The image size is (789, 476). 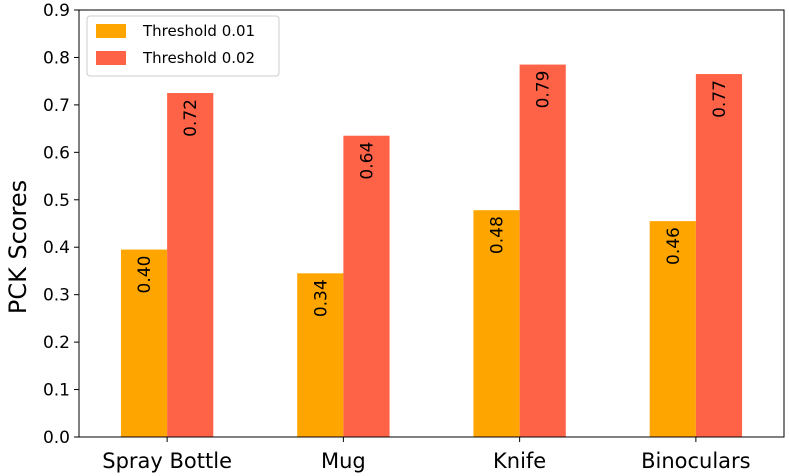 I want to click on data-label-s1-2: 0.79, so click(x=544, y=90).